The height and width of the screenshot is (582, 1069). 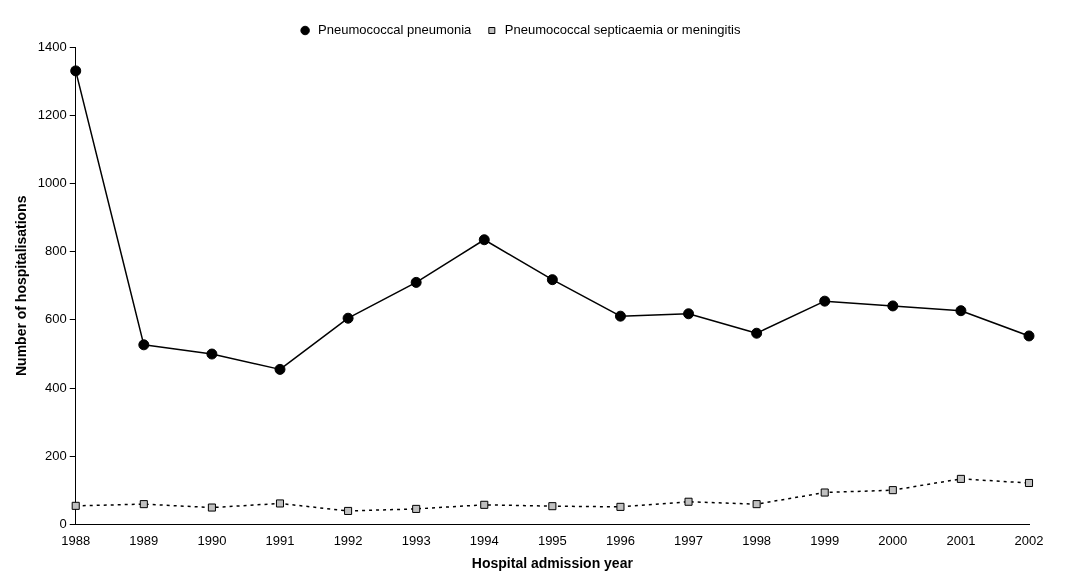 What do you see at coordinates (825, 540) in the screenshot?
I see `x-tick-label: 1999` at bounding box center [825, 540].